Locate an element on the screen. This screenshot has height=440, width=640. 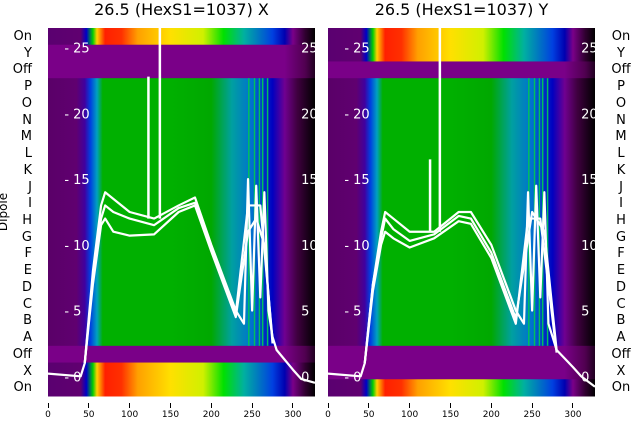
overlay-ytick-right: 0 is located at coordinates (585, 377).